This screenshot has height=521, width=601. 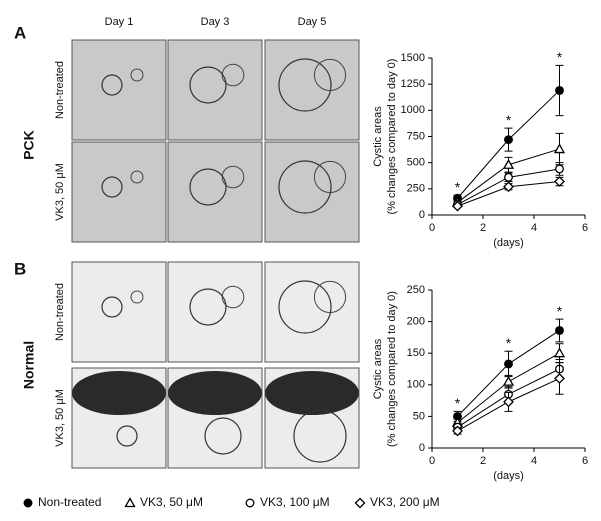 What do you see at coordinates (413, 110) in the screenshot?
I see `y-tick-label: 1000` at bounding box center [413, 110].